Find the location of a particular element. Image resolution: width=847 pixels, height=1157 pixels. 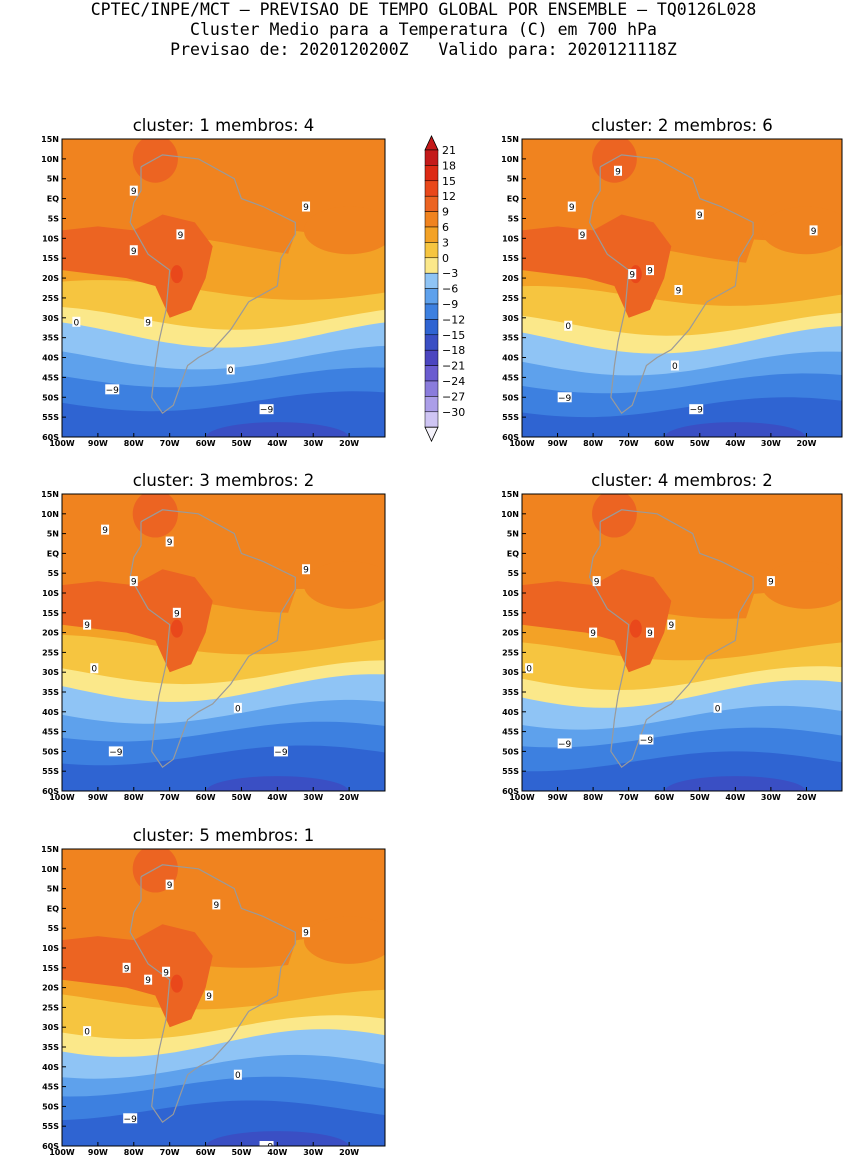

lat-tick-label: 20S is located at coordinates (510, 633).